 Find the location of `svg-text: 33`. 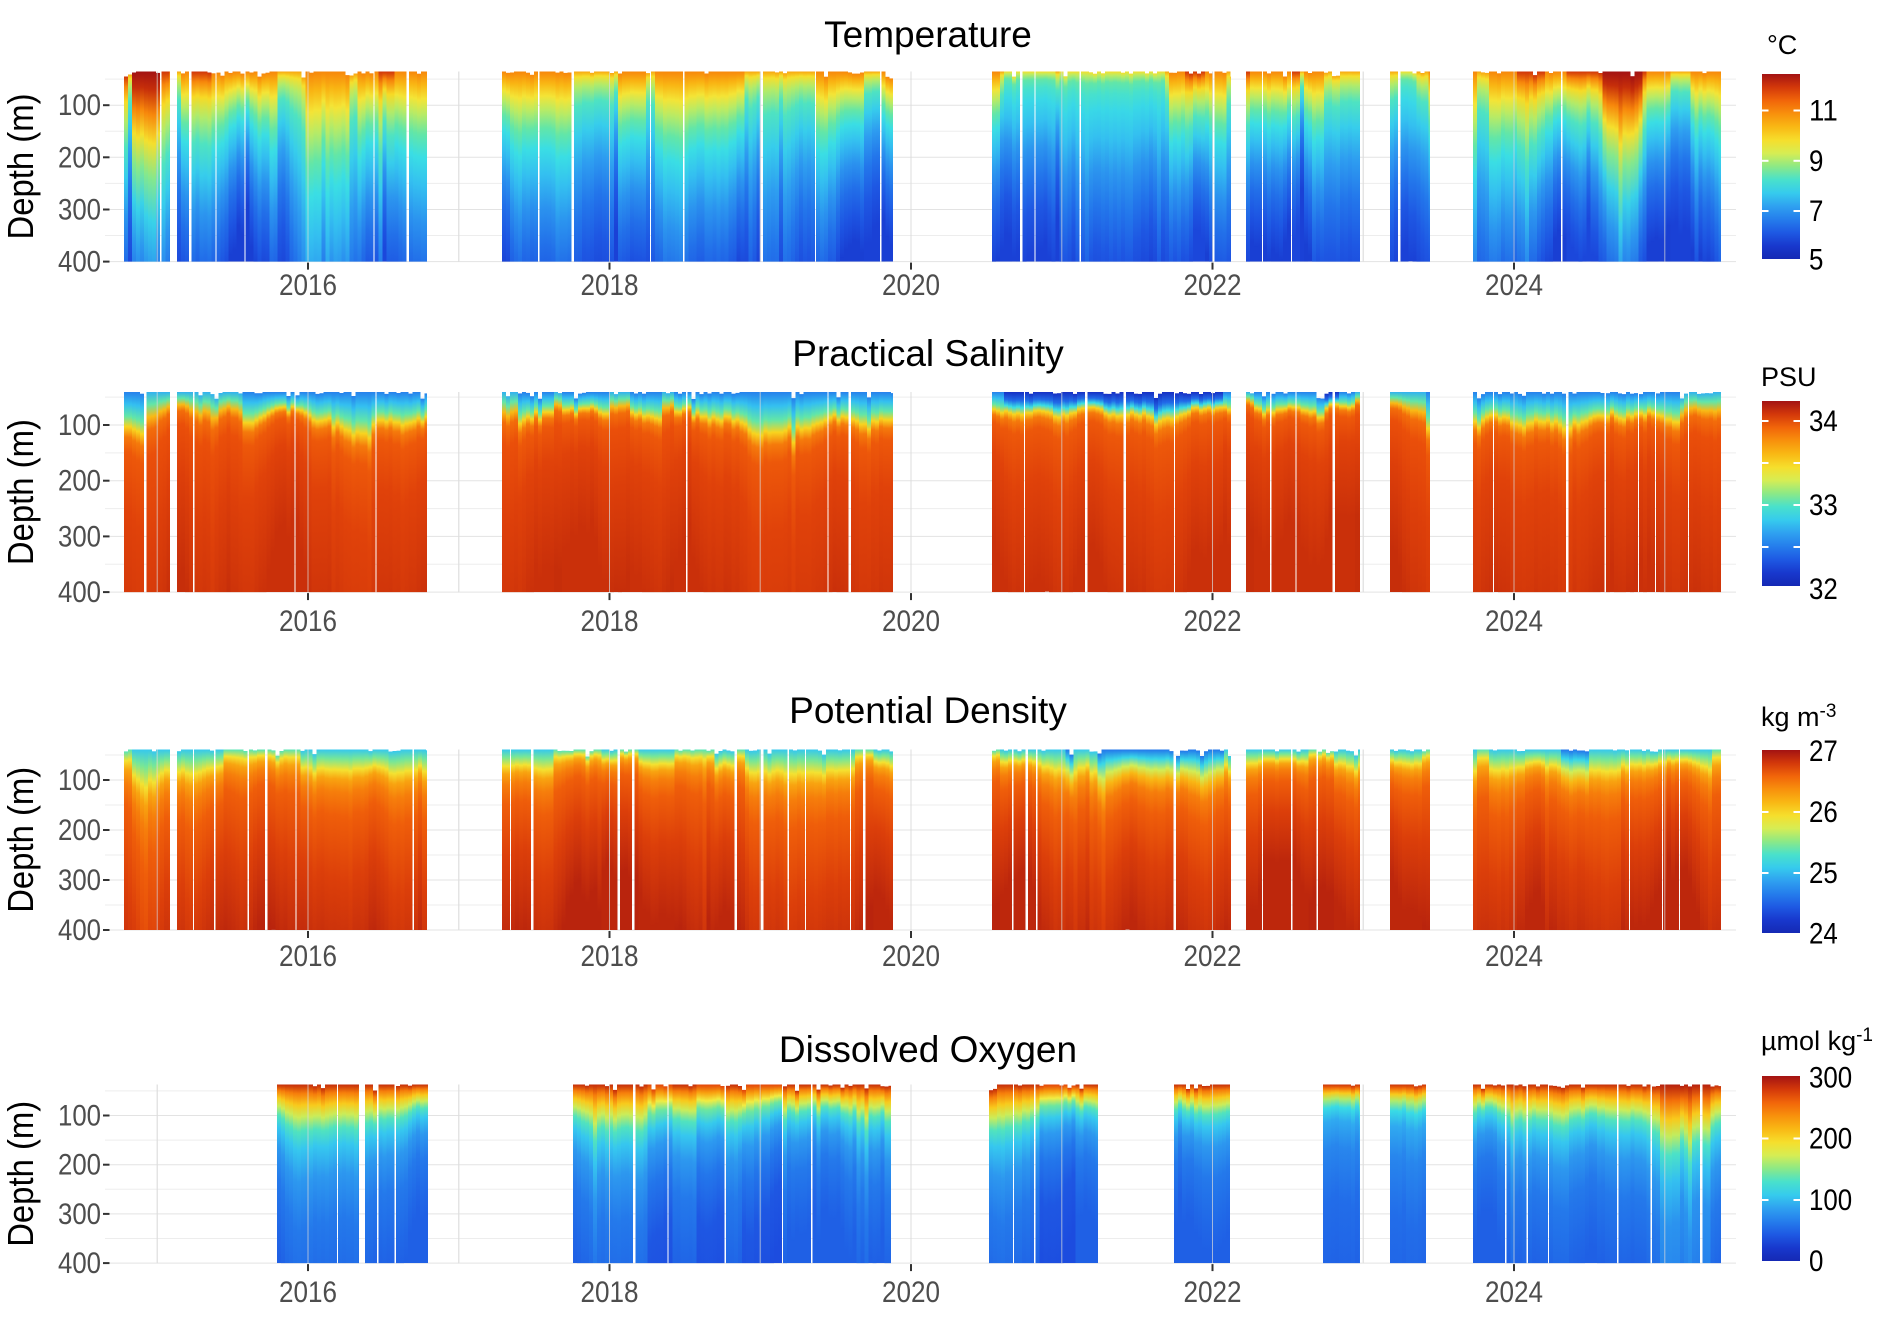

svg-text: 33 is located at coordinates (1823, 505).